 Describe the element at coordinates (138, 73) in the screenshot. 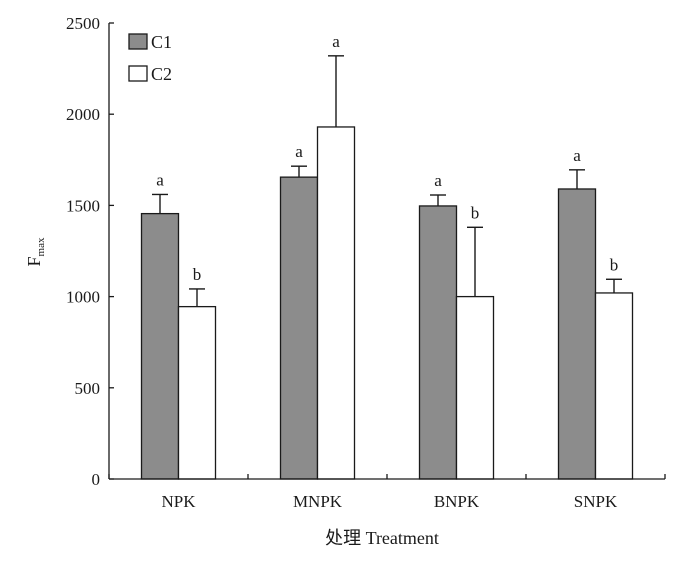

I see `legend-swatch-c2` at that location.